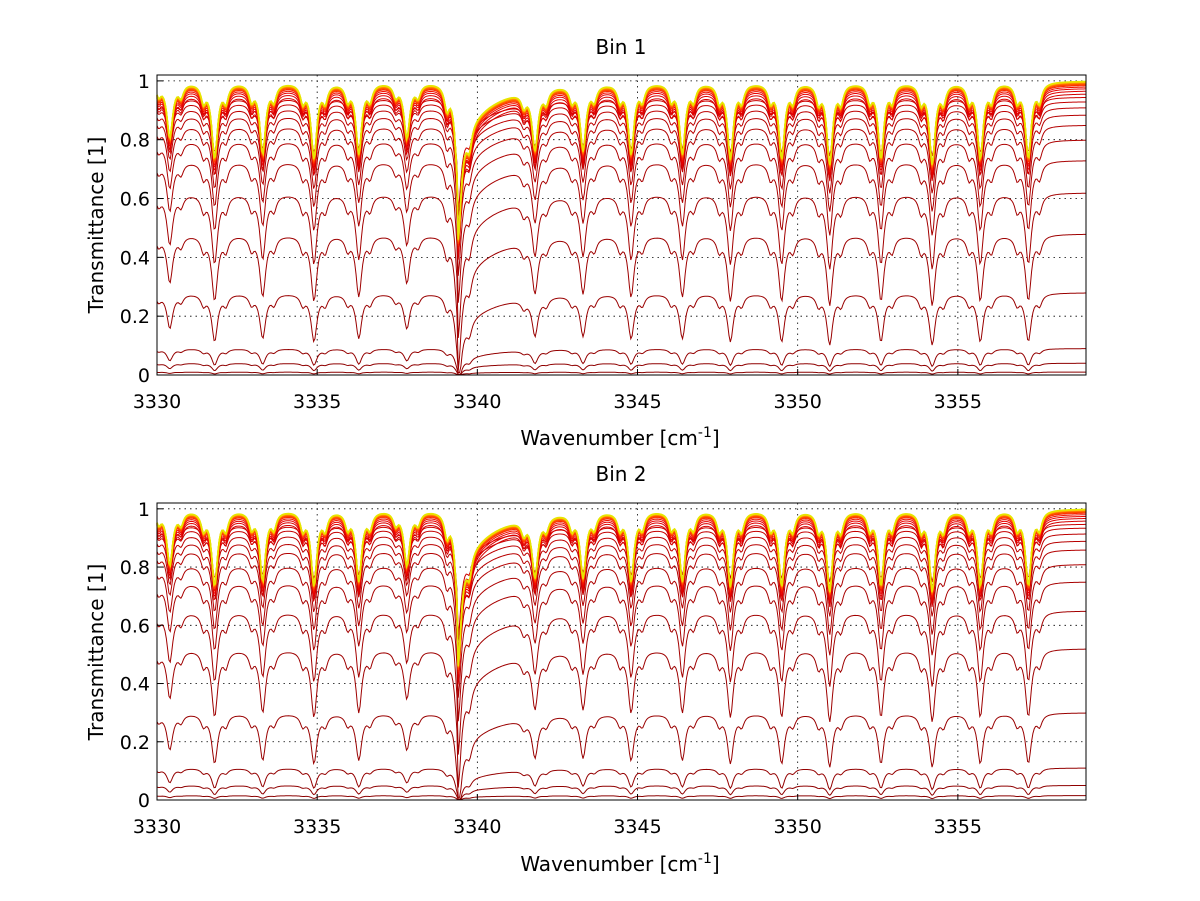 The width and height of the screenshot is (1200, 901). I want to click on chart-title: Bin 2, so click(620, 474).